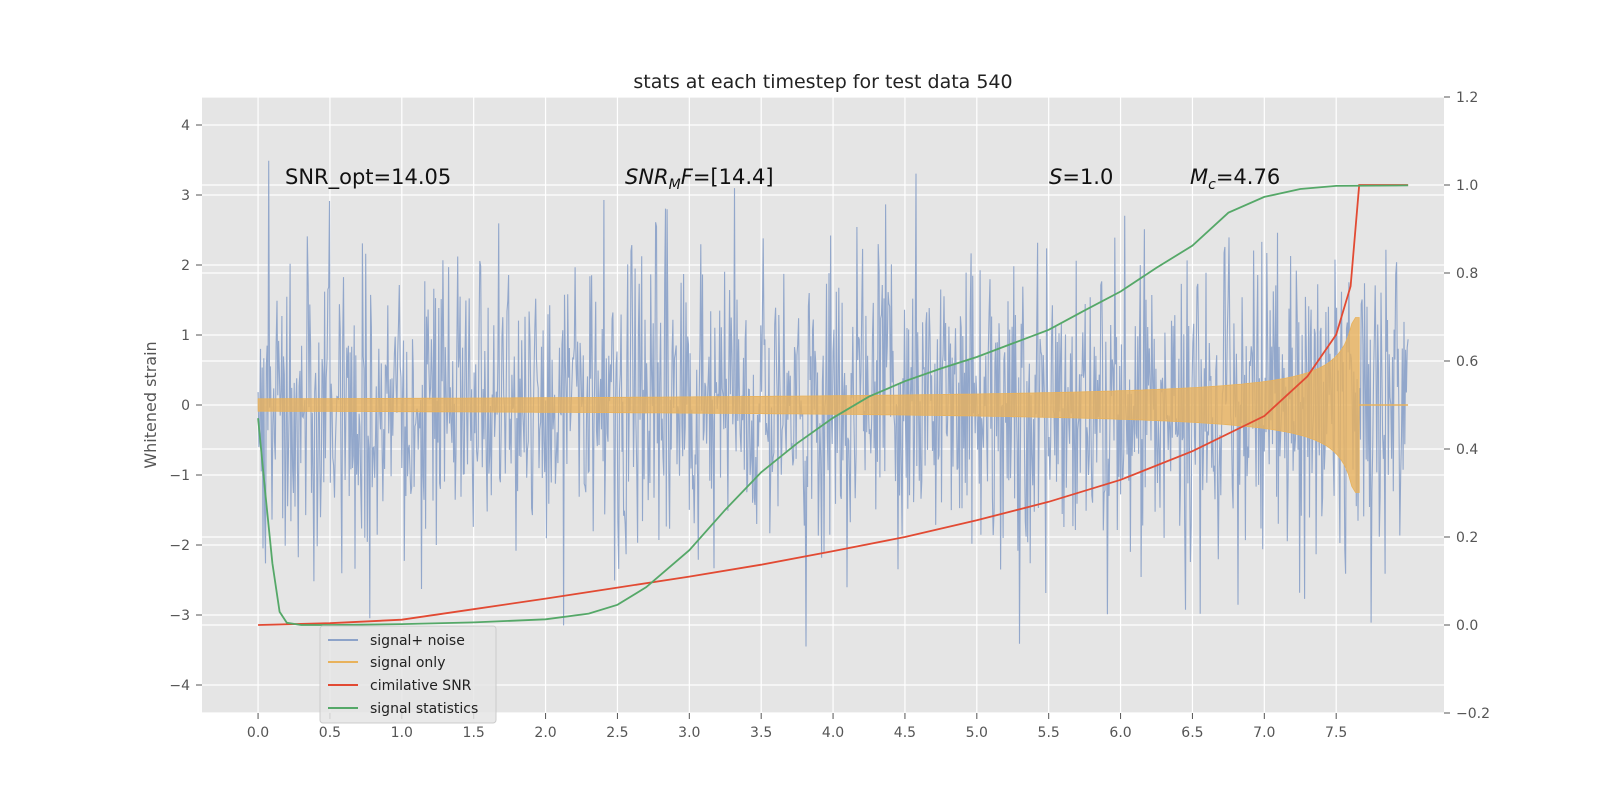  I want to click on x-tick-label: 4.5, so click(905, 733).